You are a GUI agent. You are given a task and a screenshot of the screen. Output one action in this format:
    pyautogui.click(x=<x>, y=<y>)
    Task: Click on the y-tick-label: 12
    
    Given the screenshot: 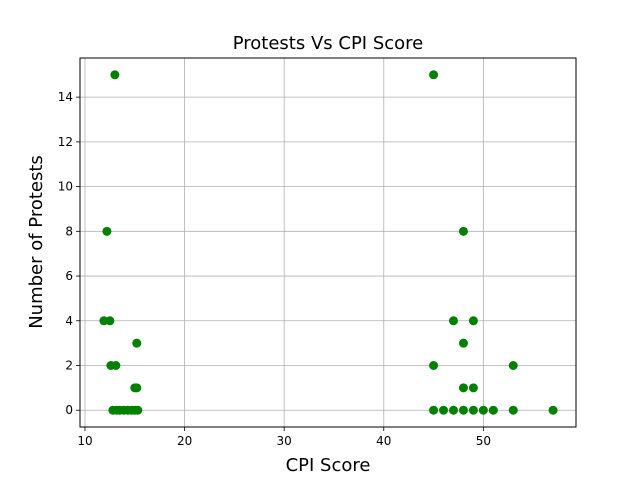 What is the action you would take?
    pyautogui.click(x=65, y=142)
    